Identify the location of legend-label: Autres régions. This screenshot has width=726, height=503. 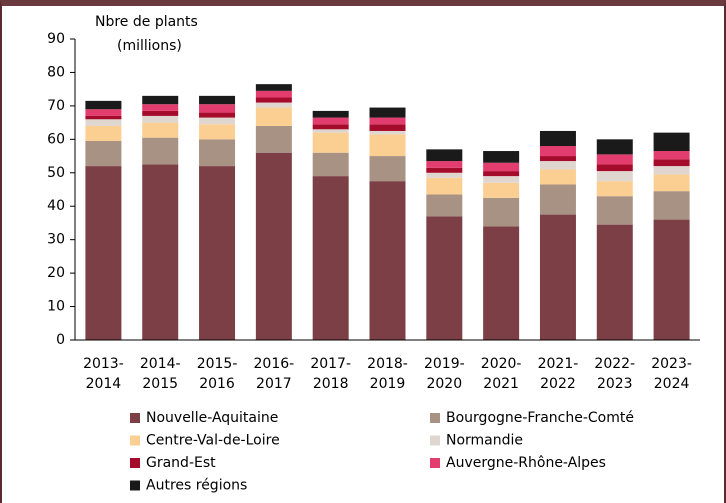
(196, 486).